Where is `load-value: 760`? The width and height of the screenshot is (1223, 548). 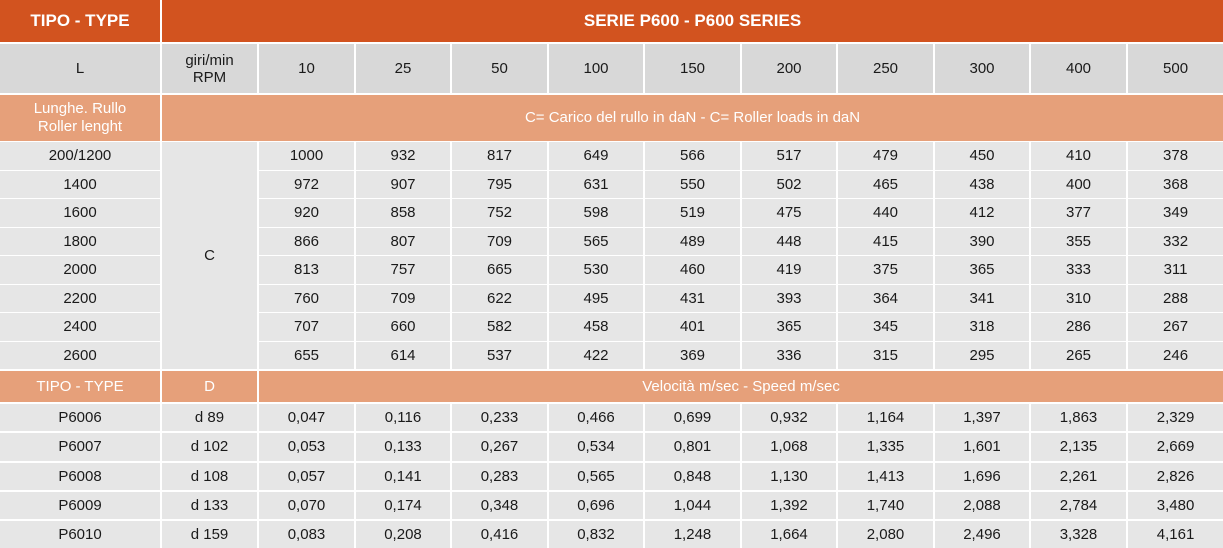
load-value: 760 is located at coordinates (306, 298).